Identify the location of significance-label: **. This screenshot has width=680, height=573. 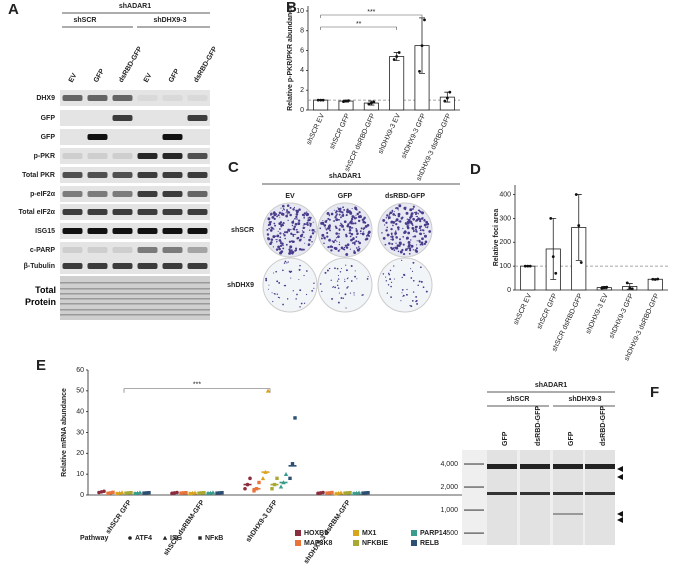
(359, 24).